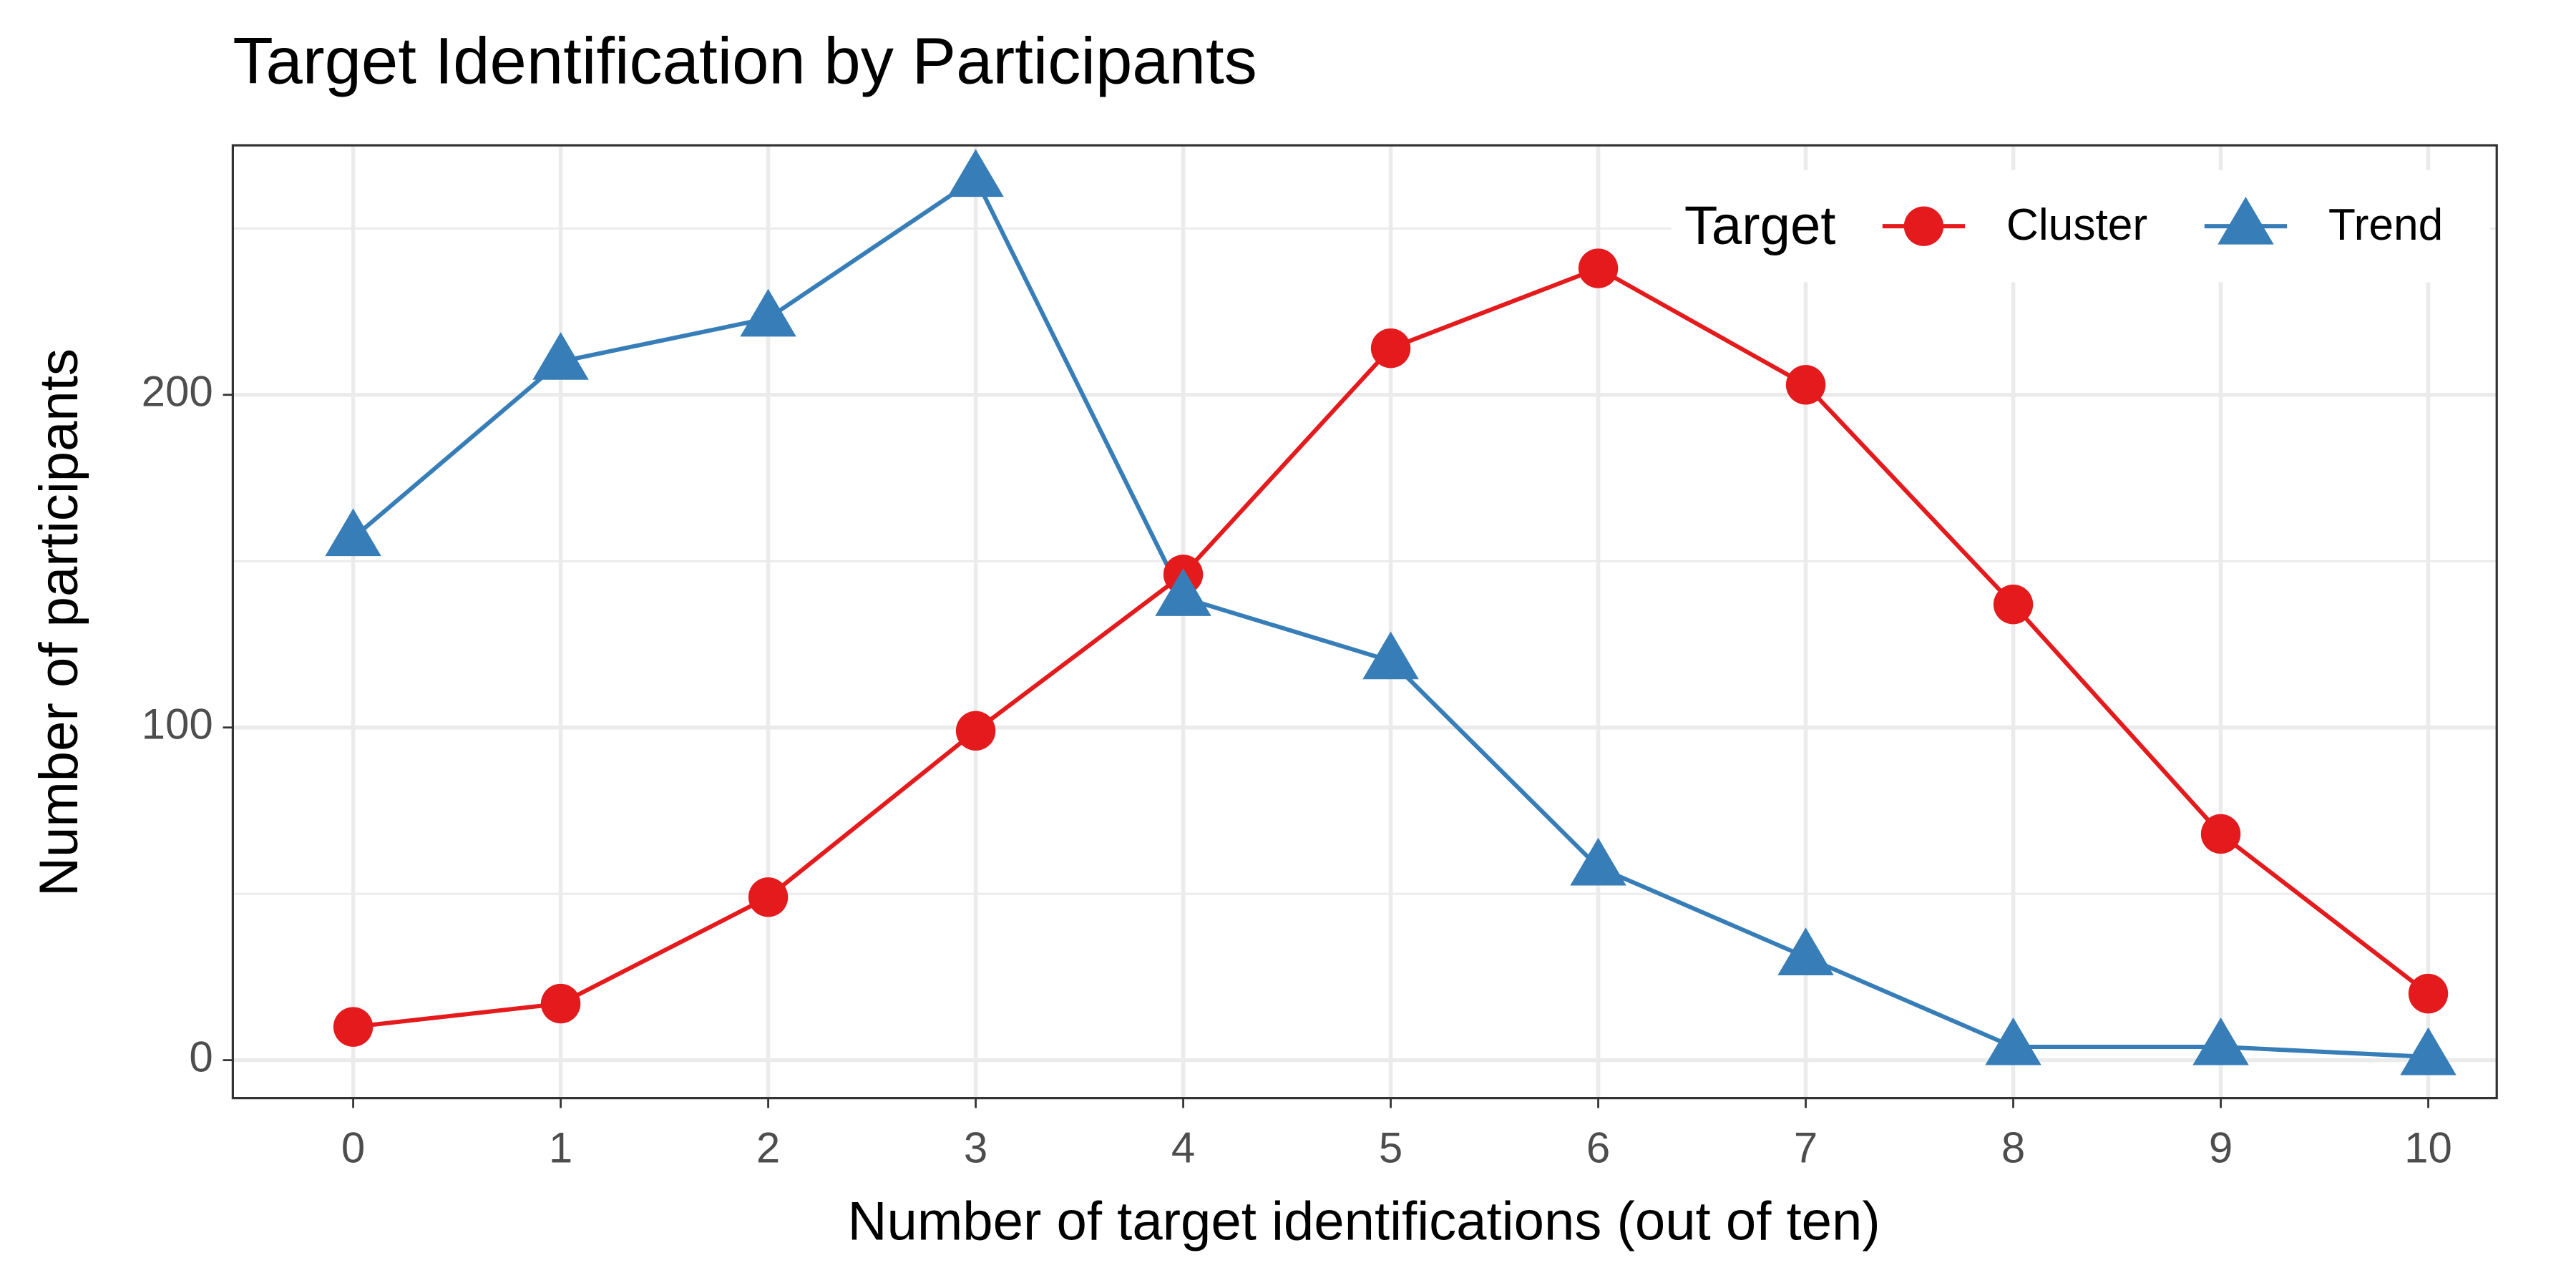 The width and height of the screenshot is (2576, 1288). Describe the element at coordinates (59, 622) in the screenshot. I see `y-axis-label: Number of participants` at that location.